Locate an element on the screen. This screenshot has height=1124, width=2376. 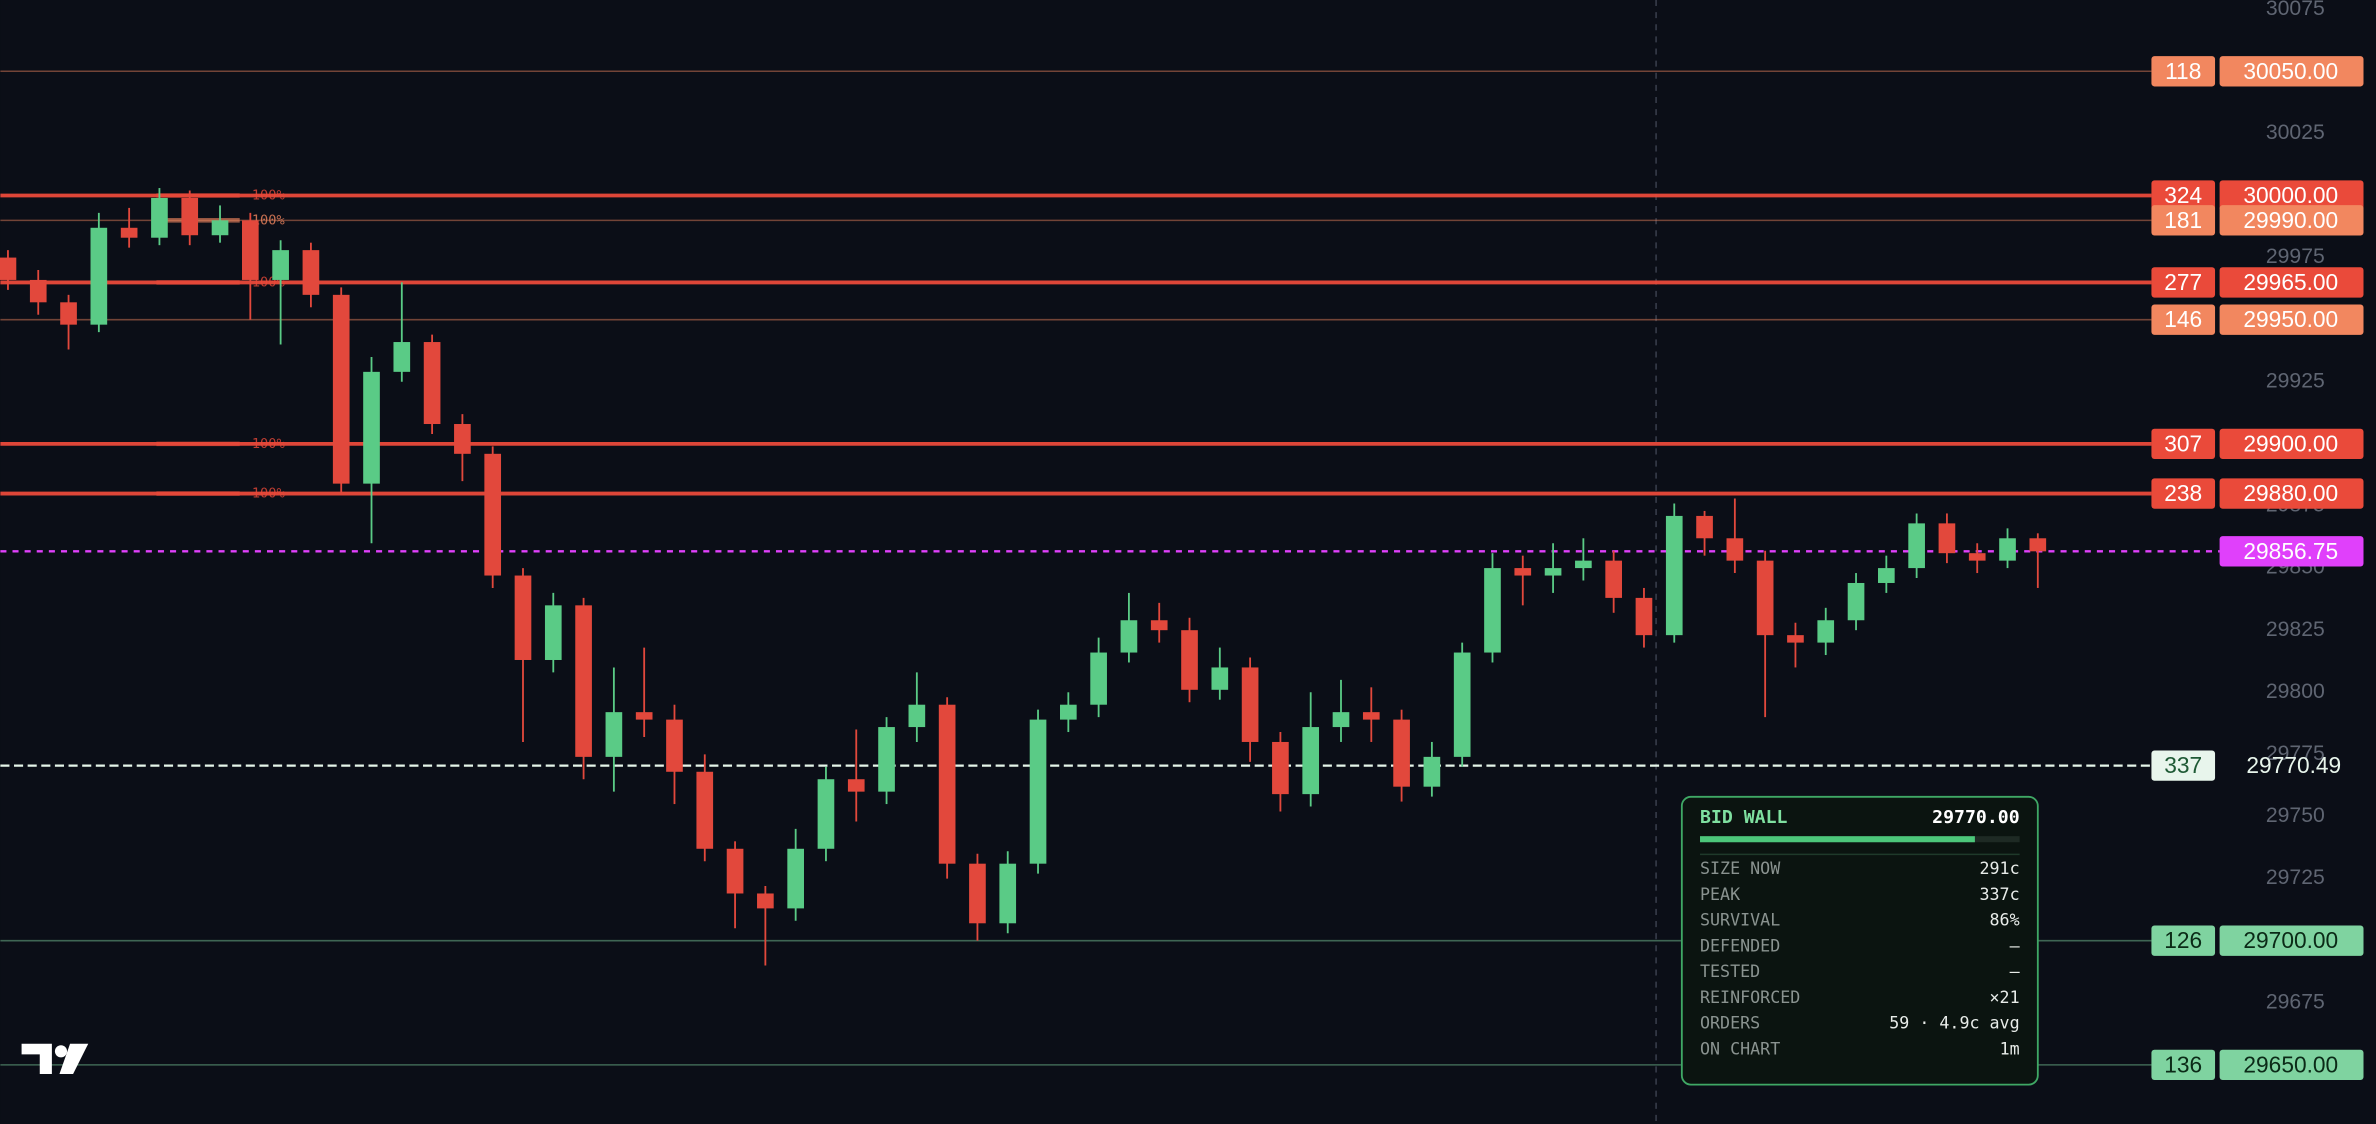
price-label: 29950.00 is located at coordinates (2290, 319).